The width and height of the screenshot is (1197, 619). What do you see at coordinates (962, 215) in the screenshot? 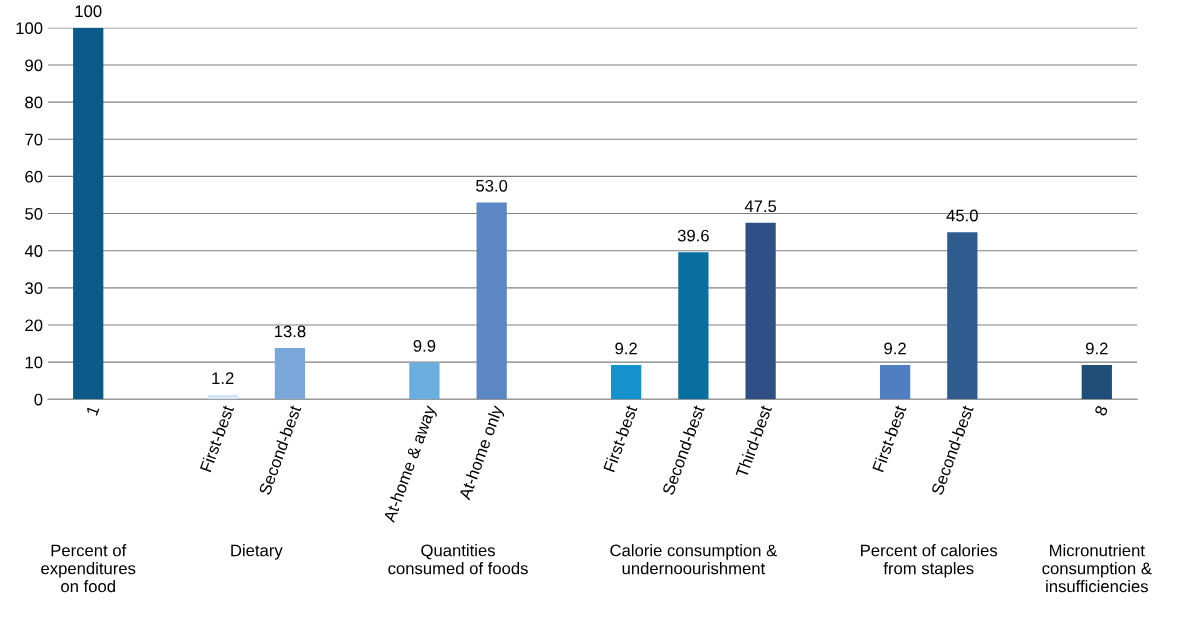
I see `data-label: 45.0` at bounding box center [962, 215].